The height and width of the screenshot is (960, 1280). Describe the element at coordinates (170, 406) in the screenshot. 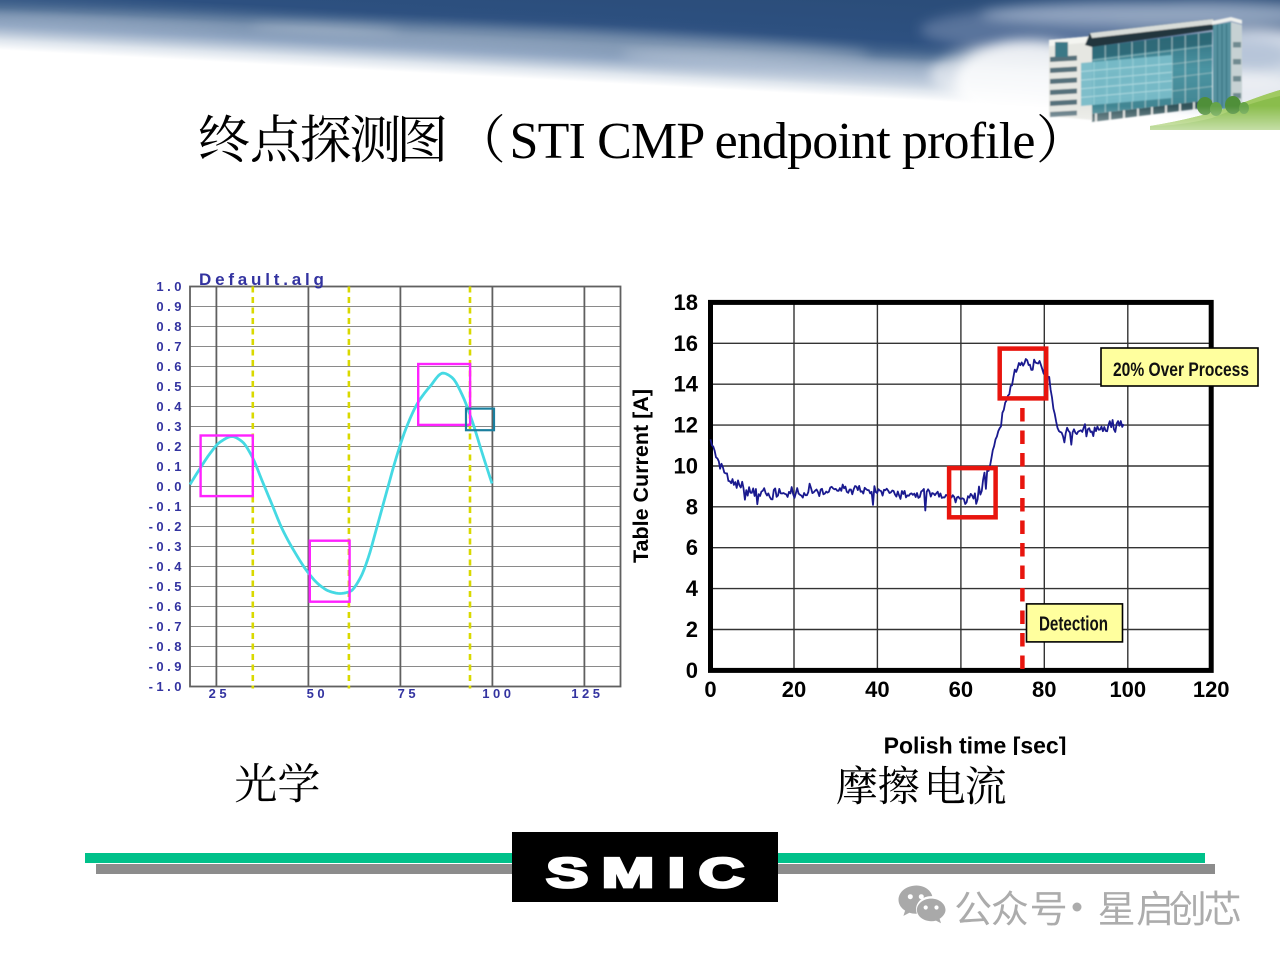

I see `svg-text: 0.4` at that location.